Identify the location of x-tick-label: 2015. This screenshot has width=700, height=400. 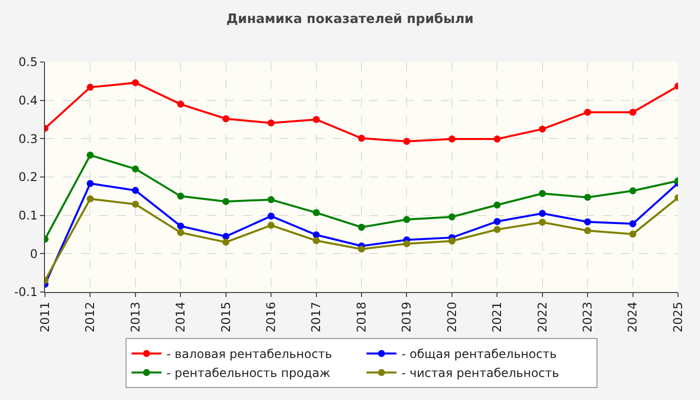
(225, 317).